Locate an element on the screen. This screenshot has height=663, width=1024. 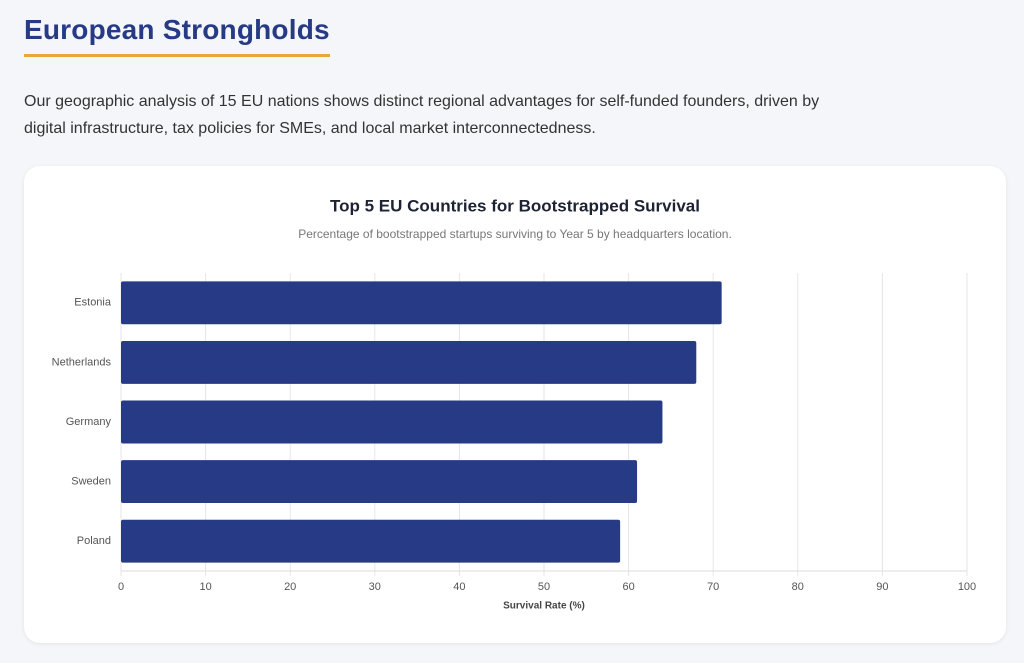
x-tick-label: 80 is located at coordinates (798, 587).